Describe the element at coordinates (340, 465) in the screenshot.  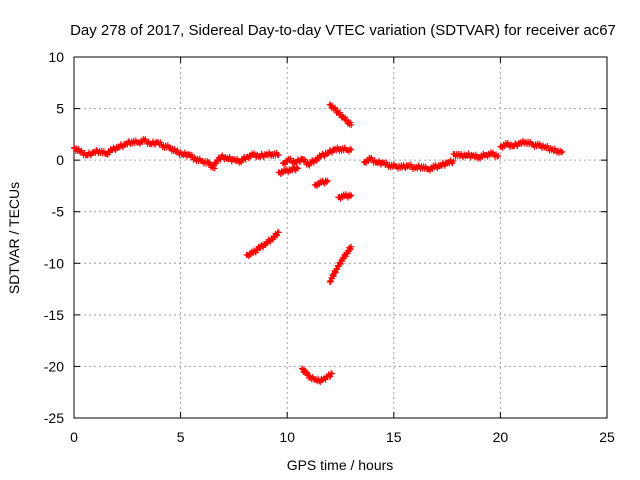
I see `x-axis-label: GPS time / hours` at that location.